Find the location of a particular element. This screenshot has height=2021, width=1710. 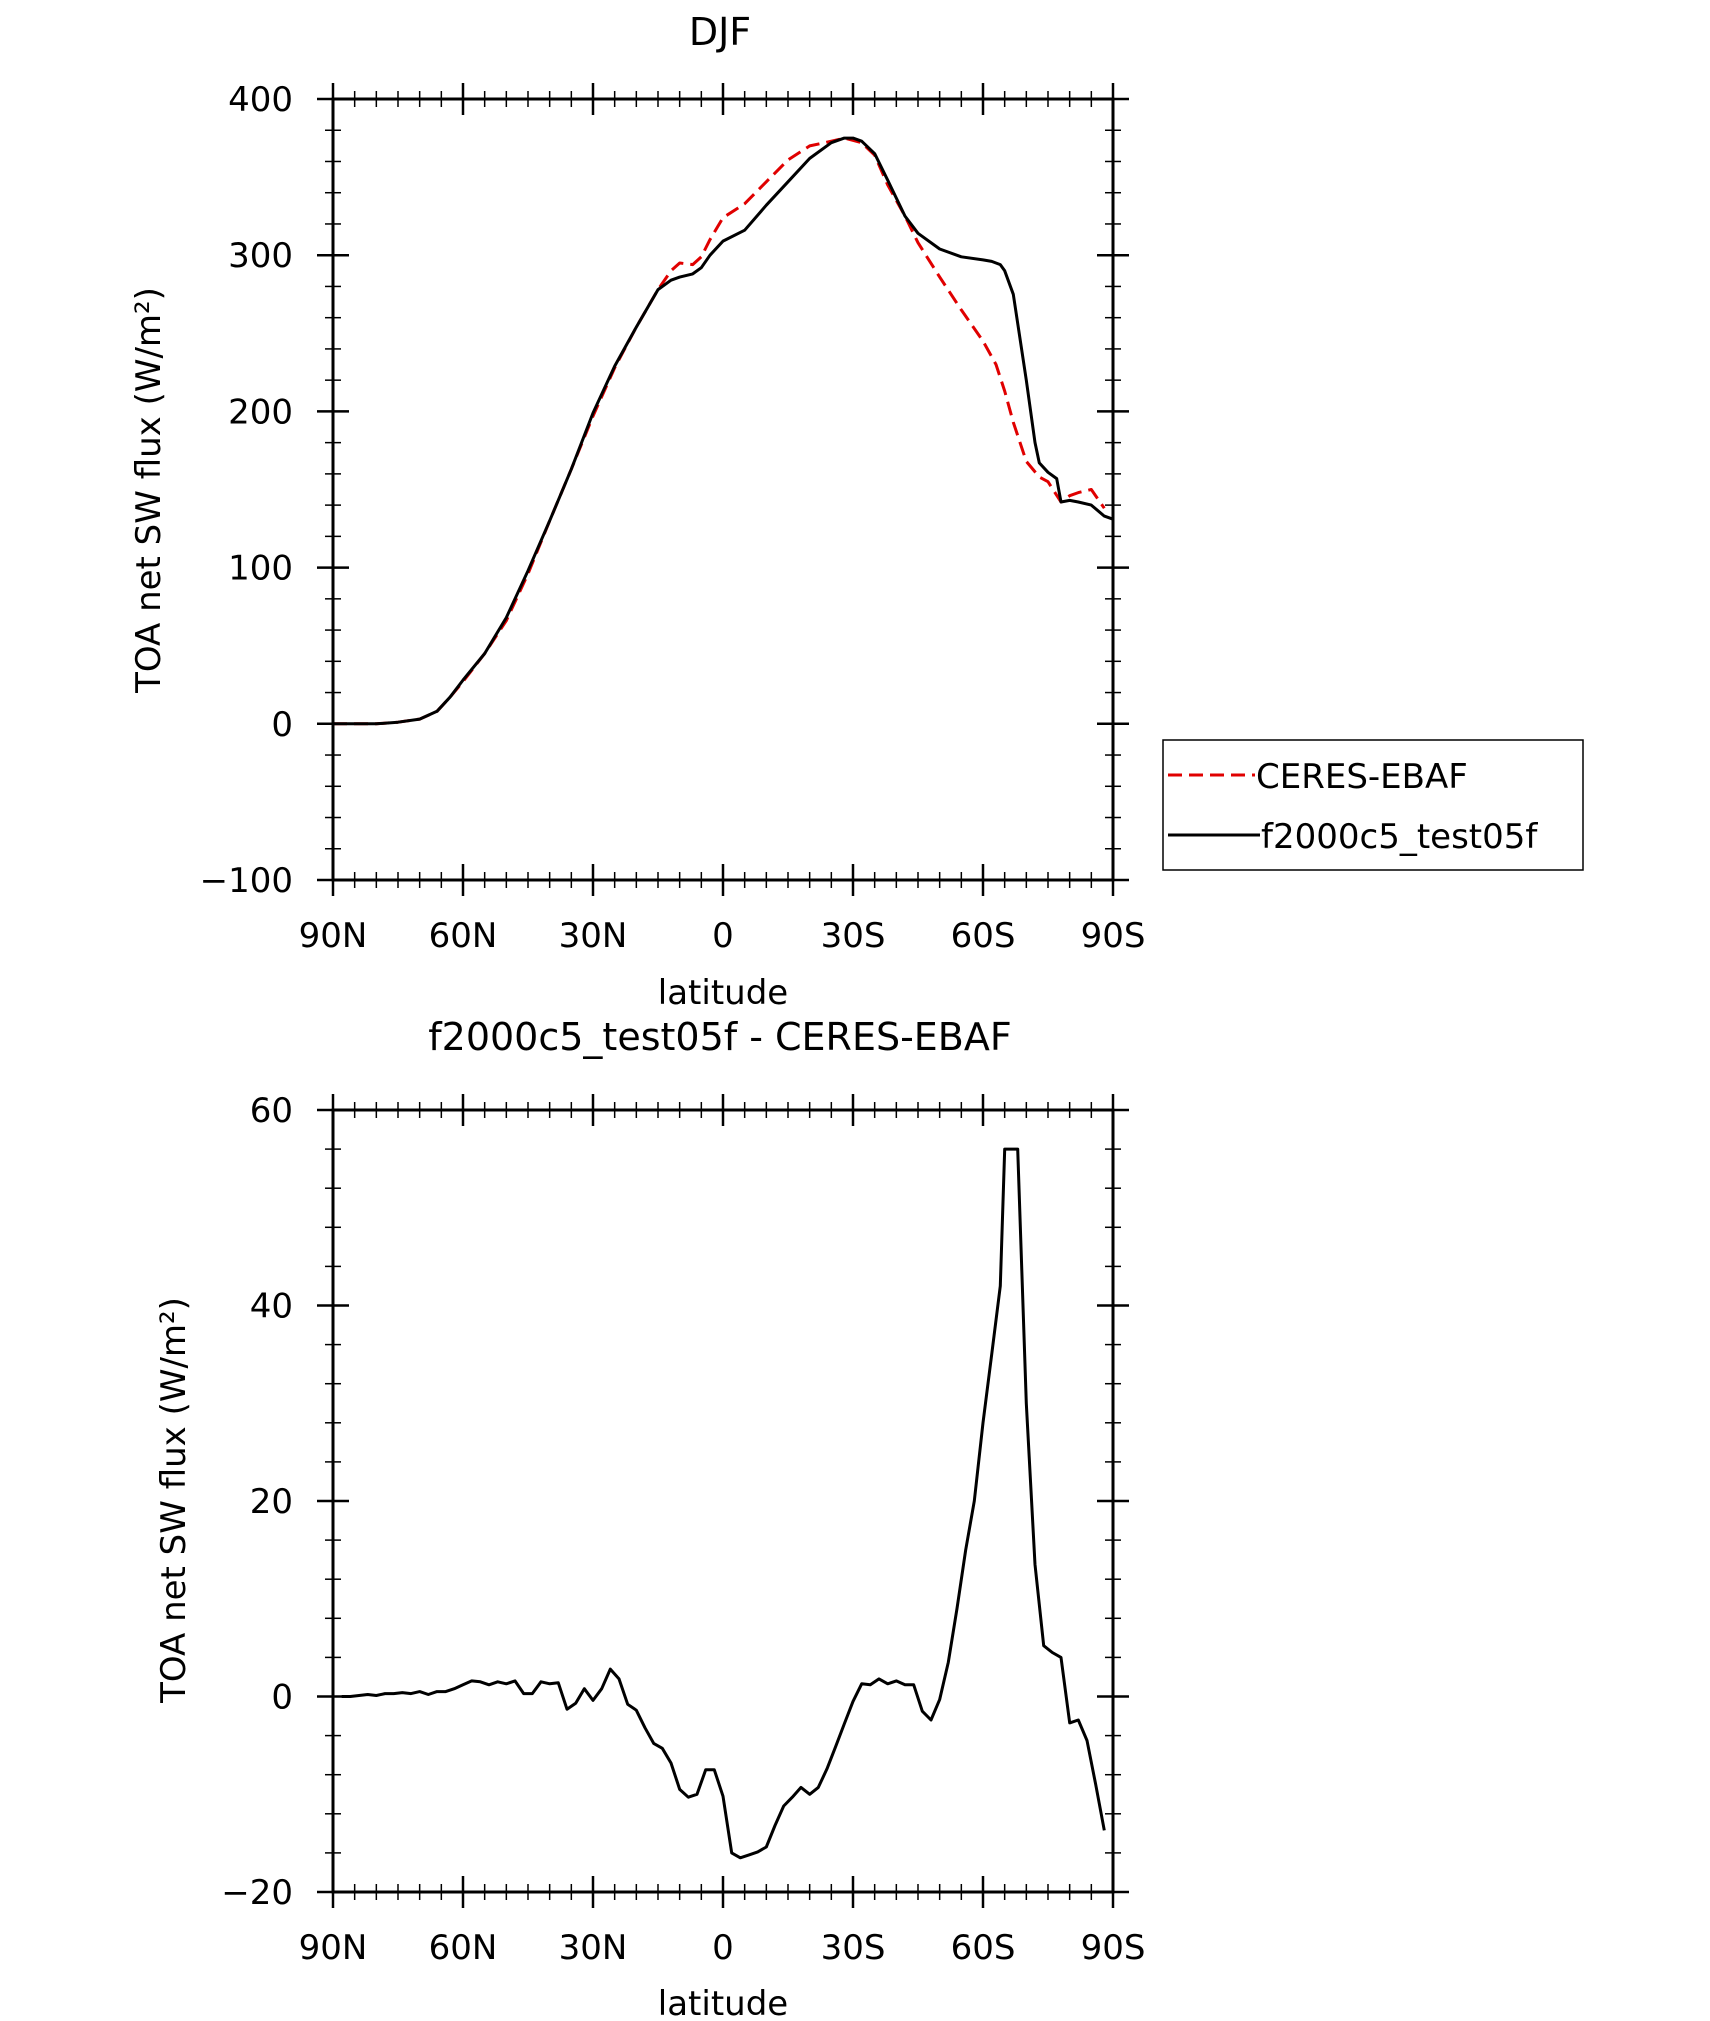

y-tick-label: 200 is located at coordinates (260, 412).